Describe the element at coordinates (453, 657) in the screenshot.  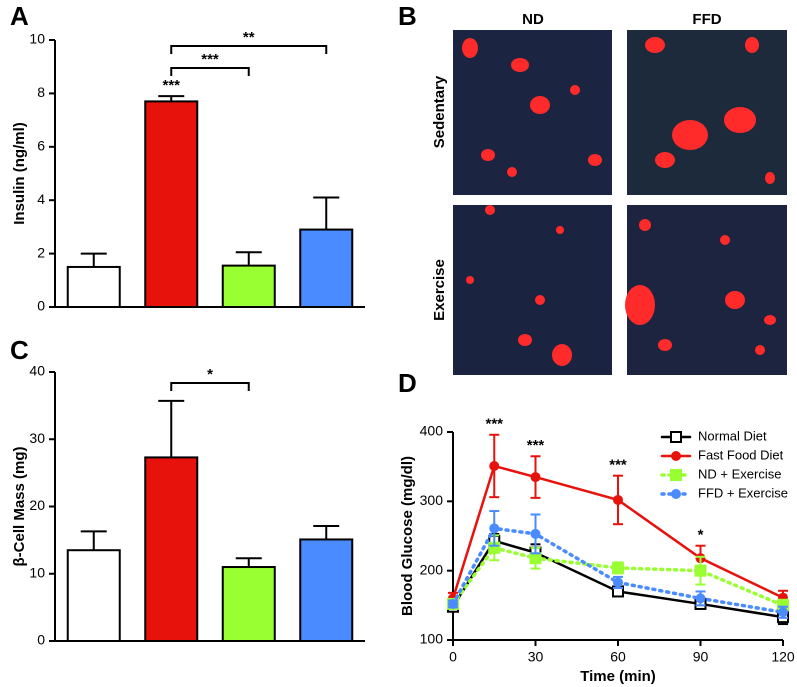
I see `x-tick-label: 0` at that location.